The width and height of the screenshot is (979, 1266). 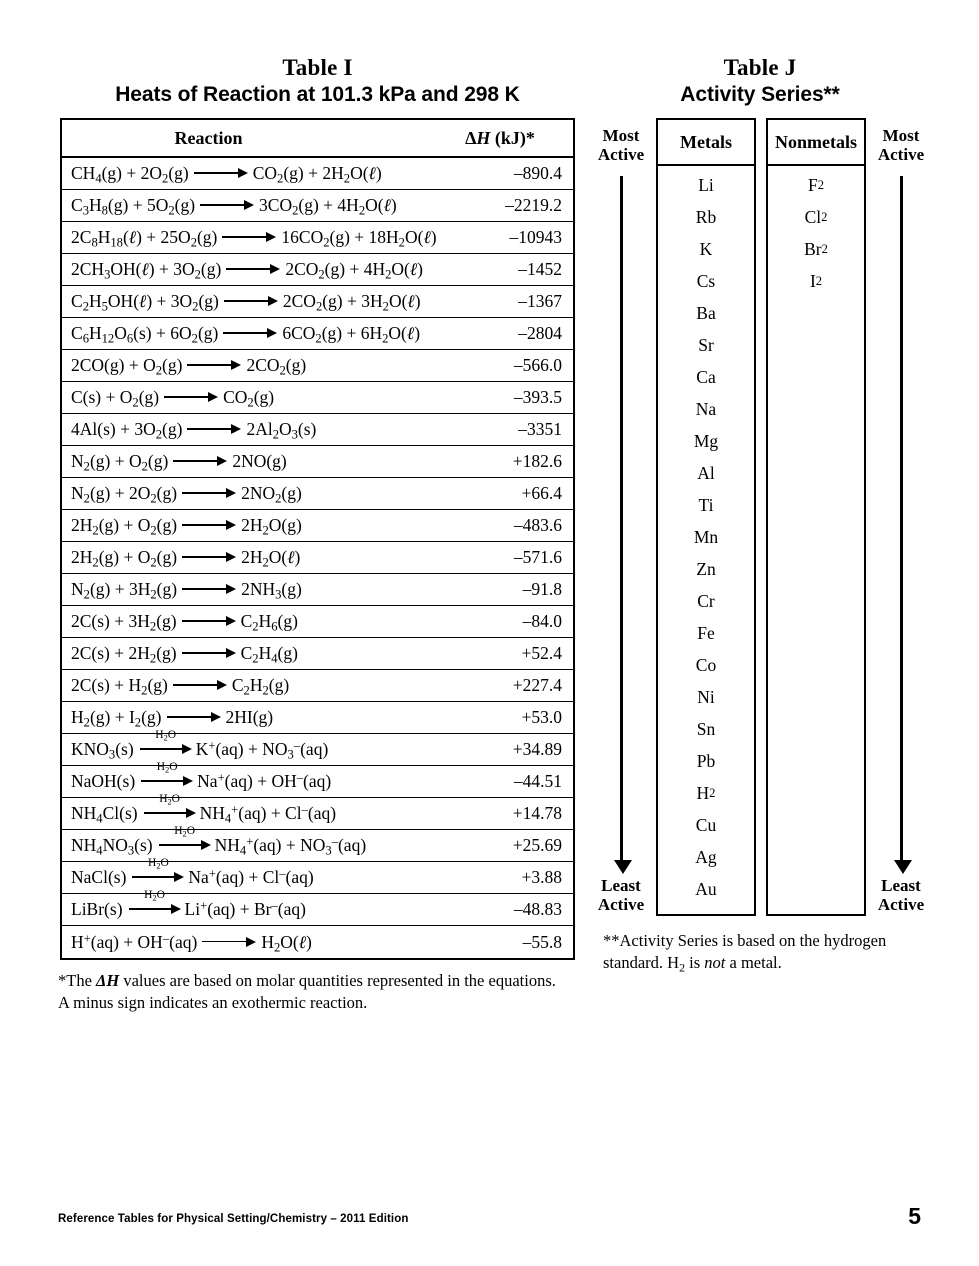 What do you see at coordinates (180, 686) in the screenshot?
I see `reaction-equation: 2C(s) + H2(g) C2H2(g)` at bounding box center [180, 686].